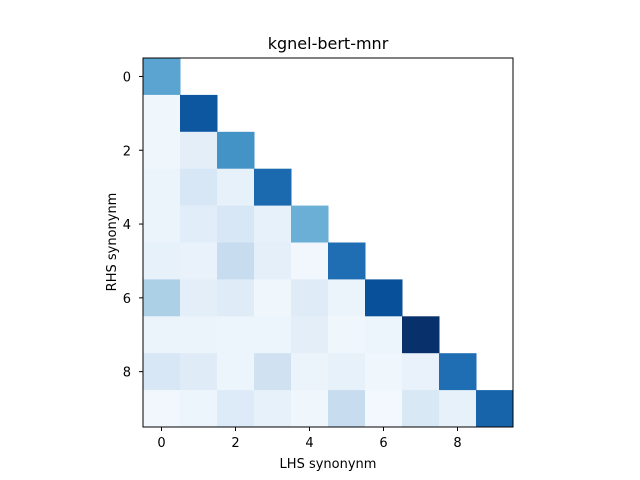 This screenshot has width=640, height=480. What do you see at coordinates (127, 299) in the screenshot?
I see `y-tick-label: 6` at bounding box center [127, 299].